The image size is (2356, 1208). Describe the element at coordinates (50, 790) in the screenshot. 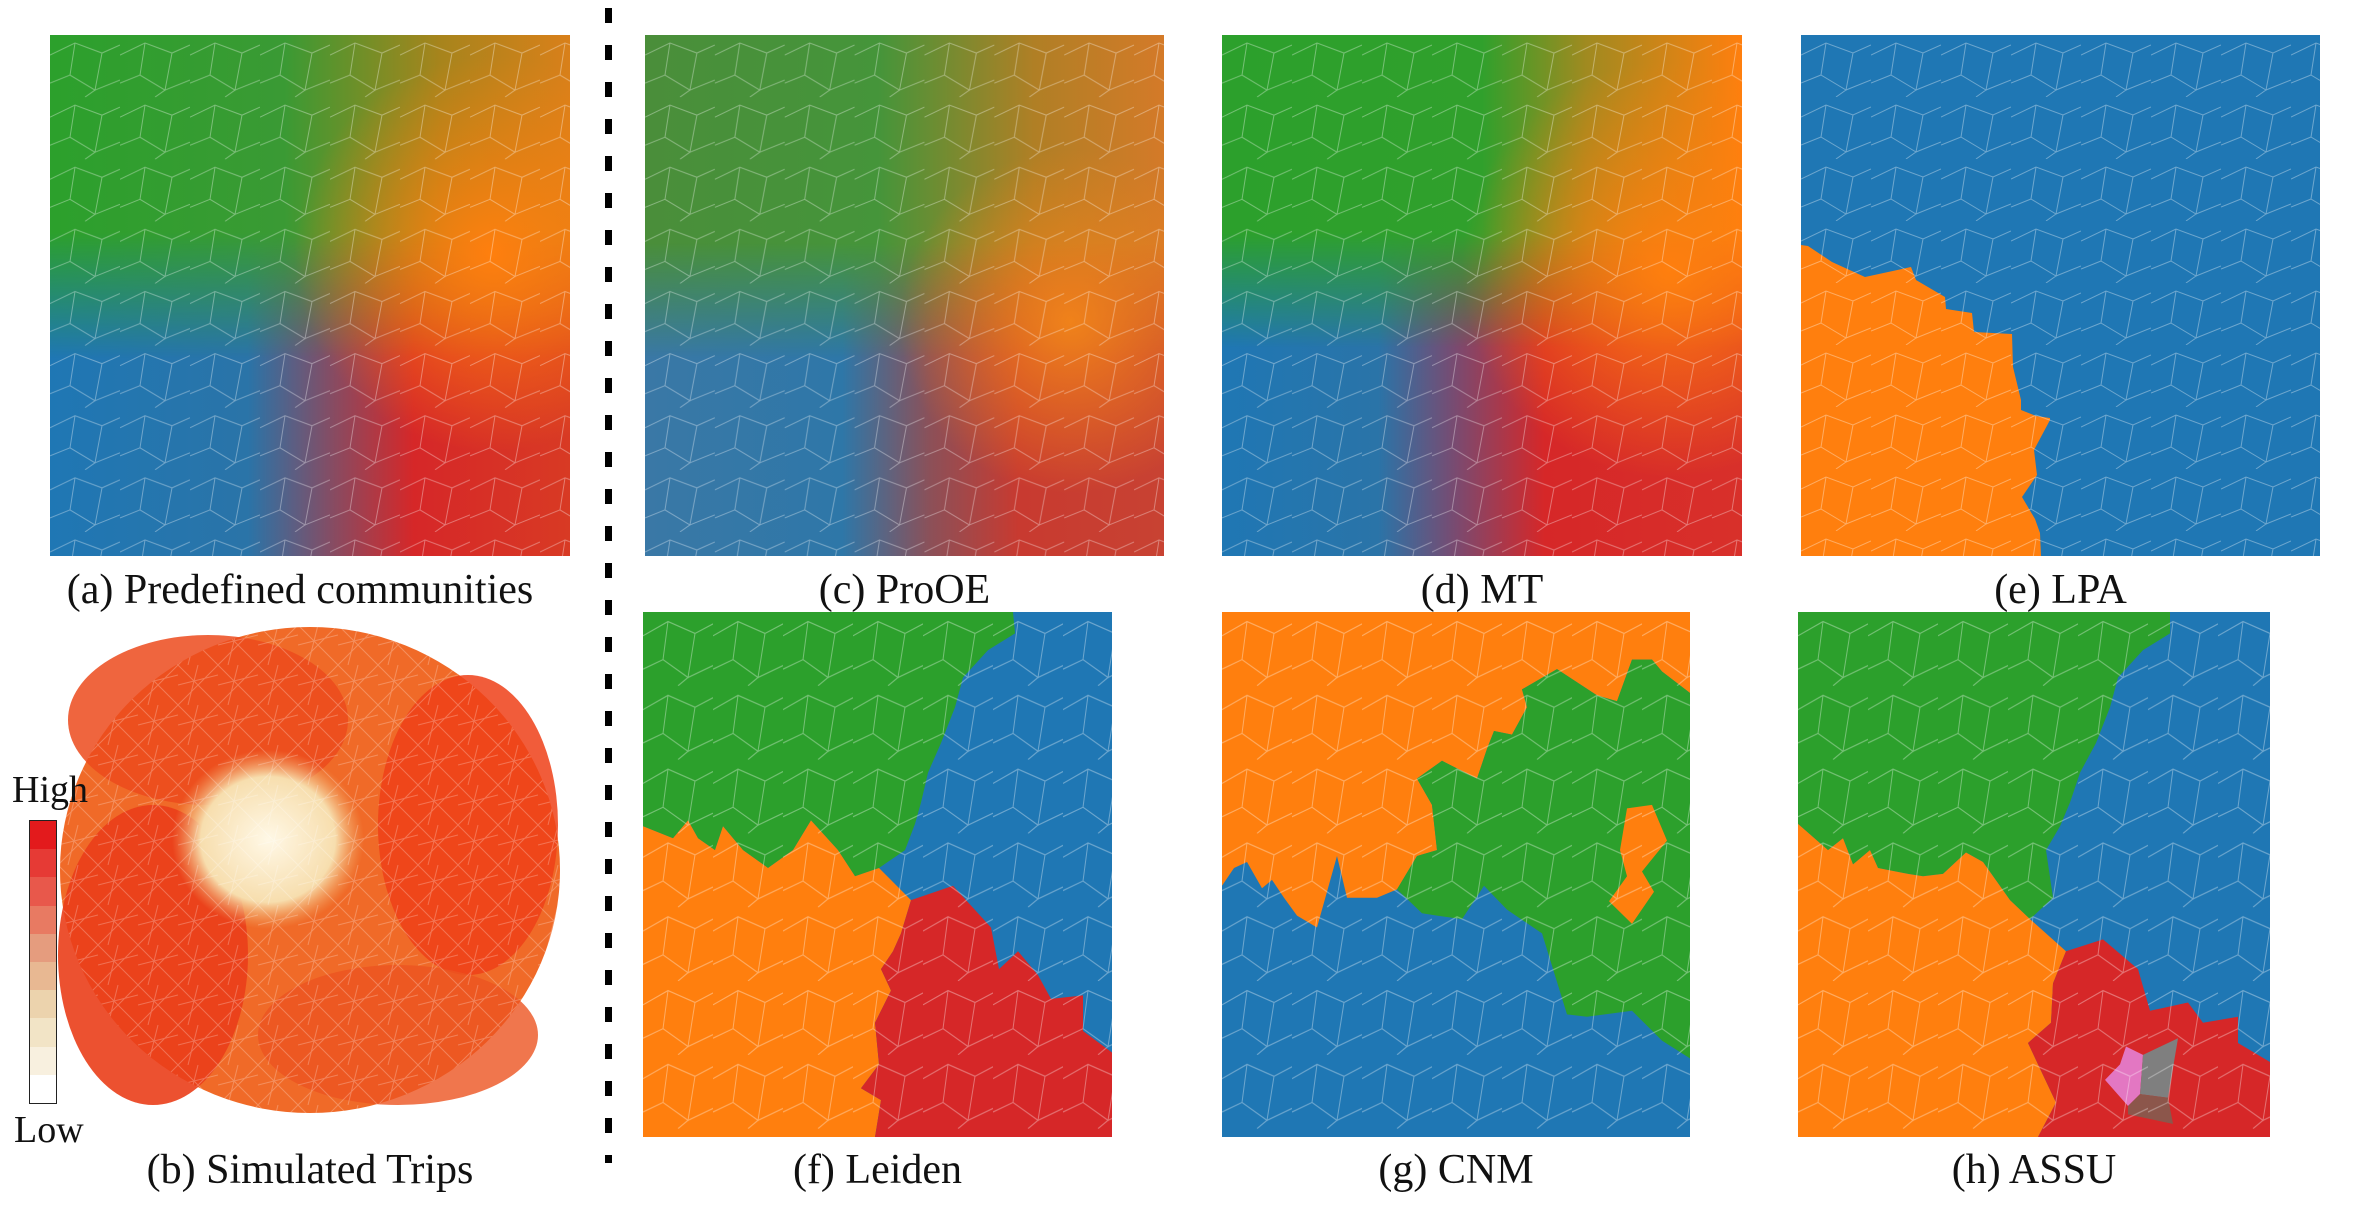

I see `colorbar-high-label: High` at that location.